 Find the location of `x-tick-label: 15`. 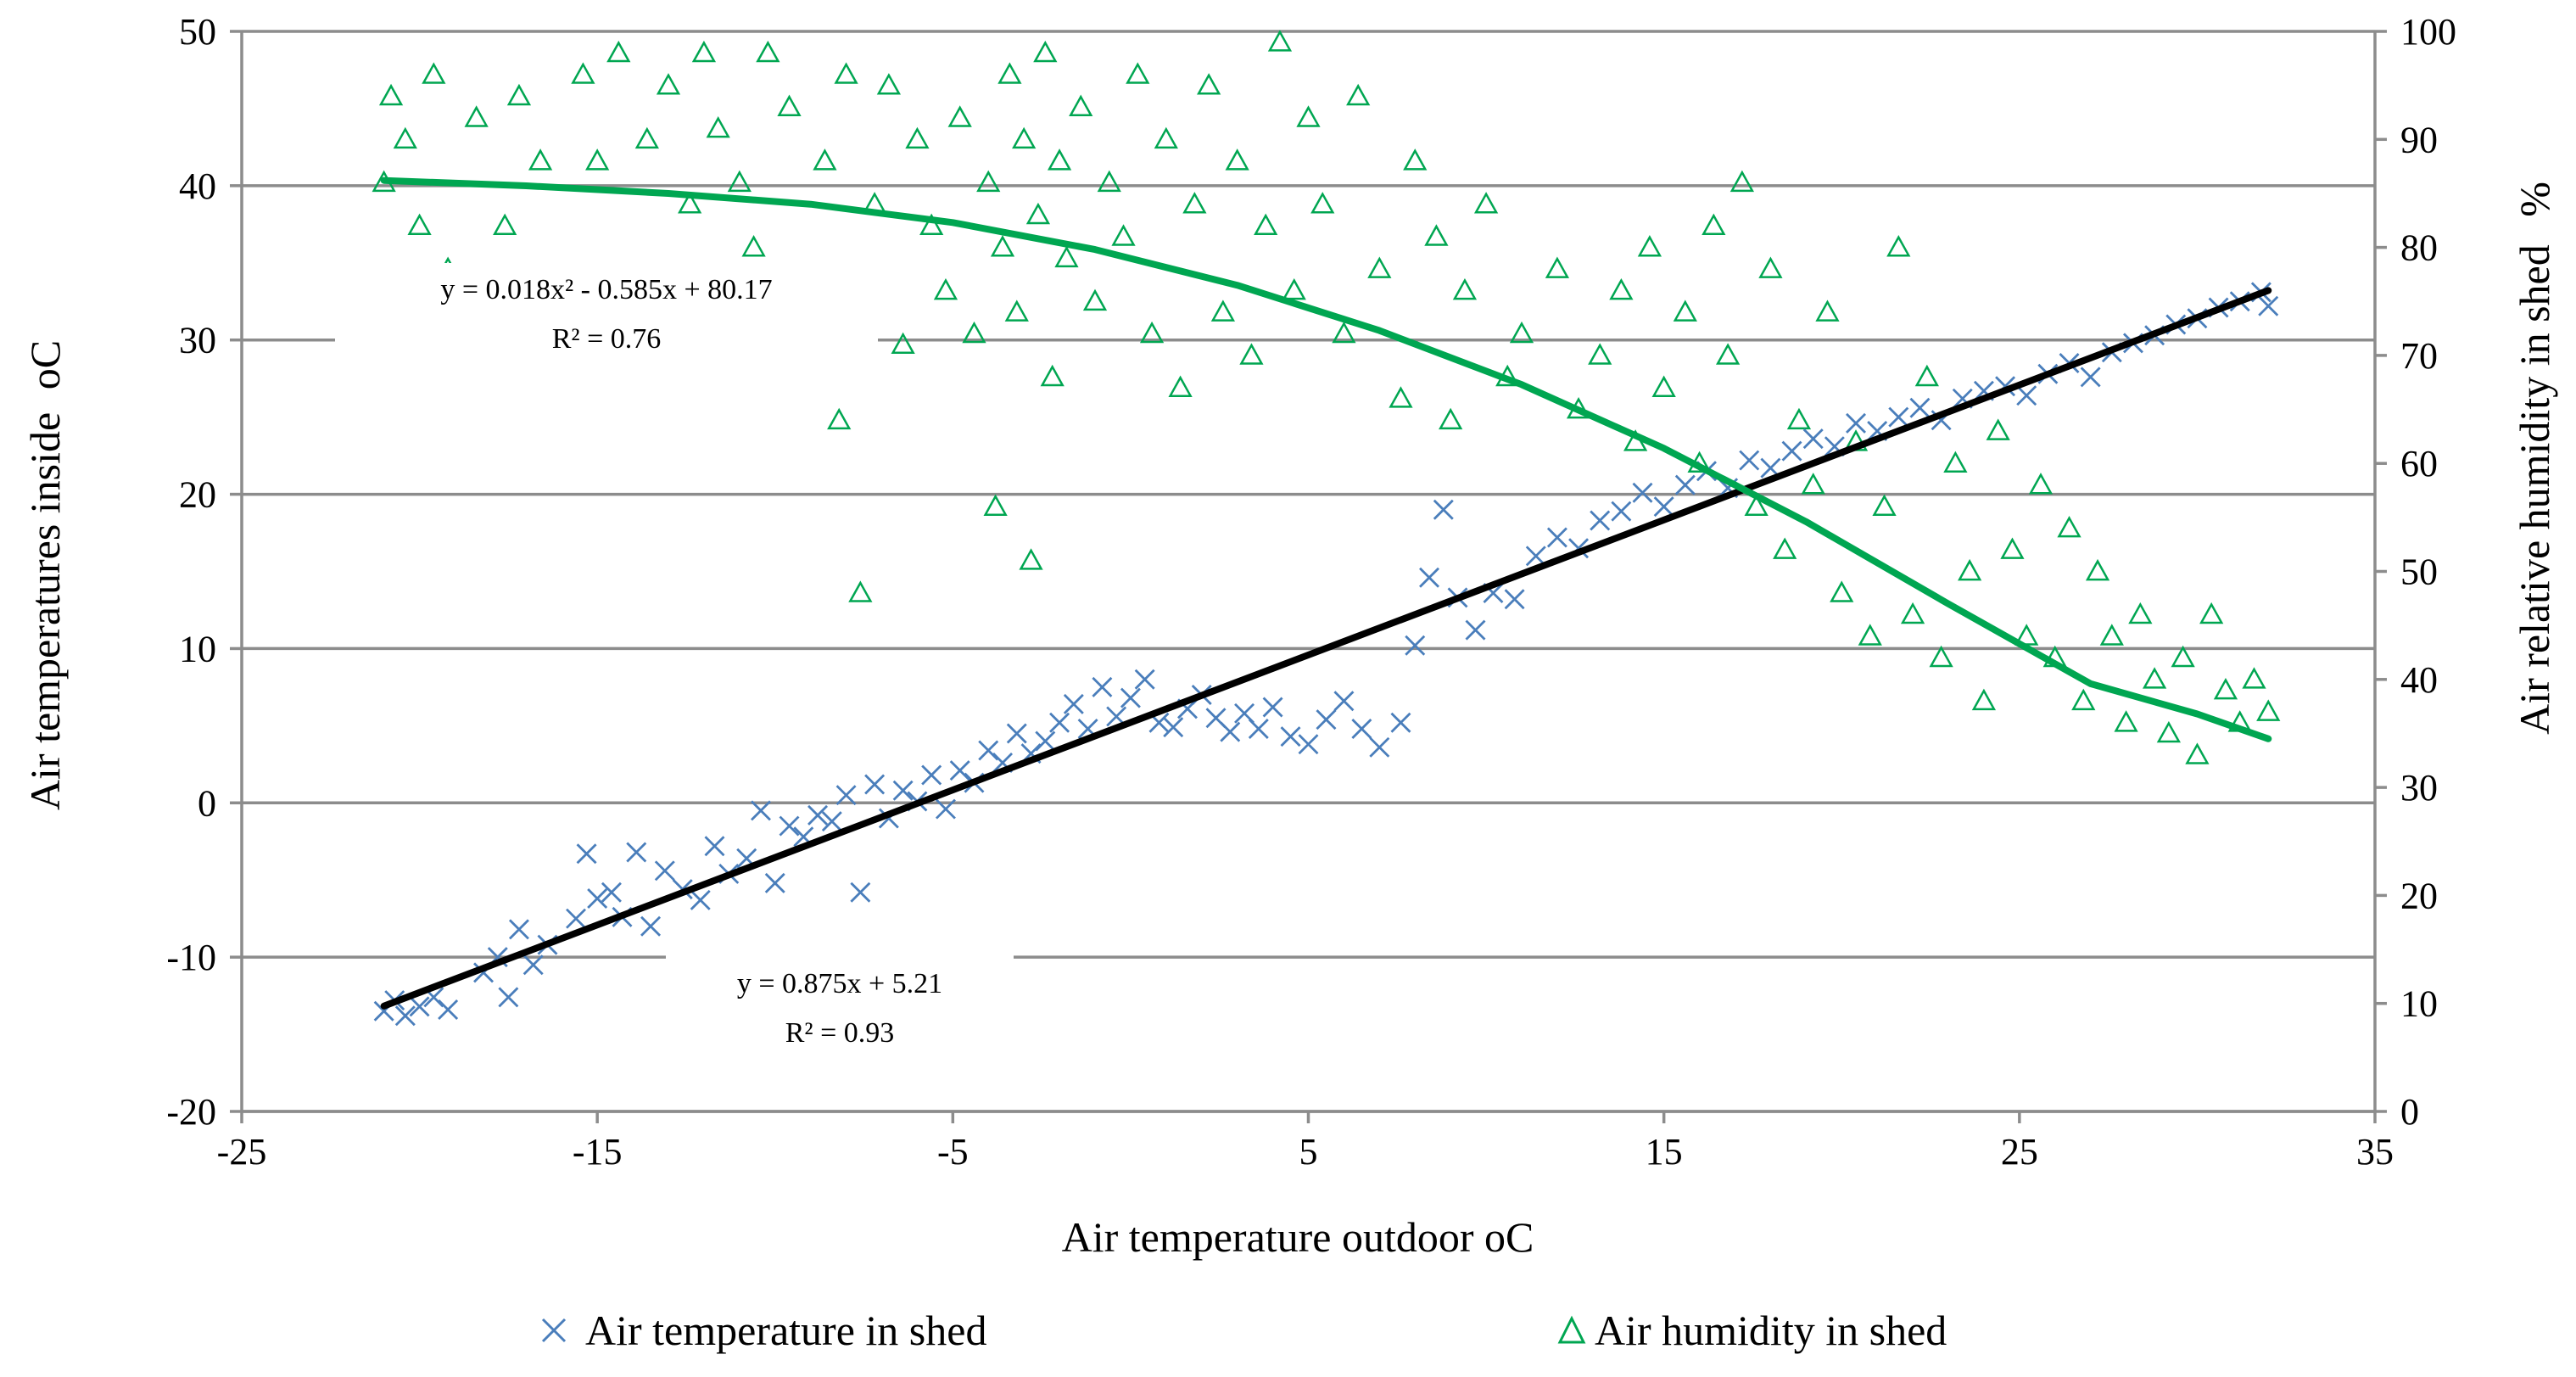

x-tick-label: 15 is located at coordinates (1664, 1152).